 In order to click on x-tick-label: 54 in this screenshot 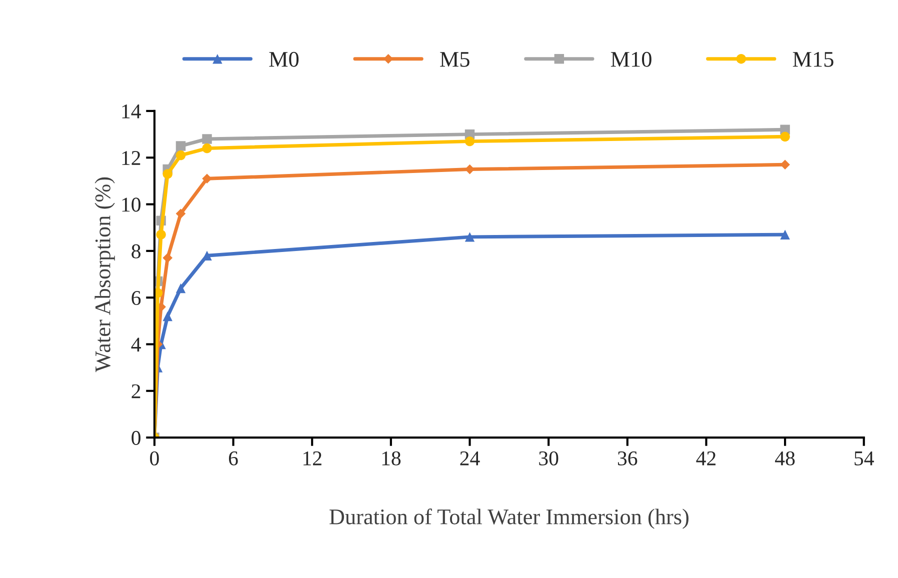, I will do `click(864, 458)`.